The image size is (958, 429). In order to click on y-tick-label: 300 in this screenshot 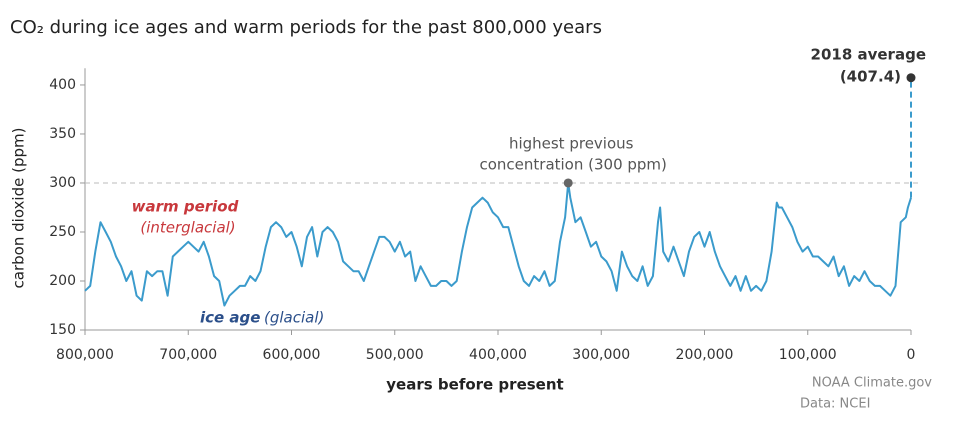, I will do `click(62, 183)`.